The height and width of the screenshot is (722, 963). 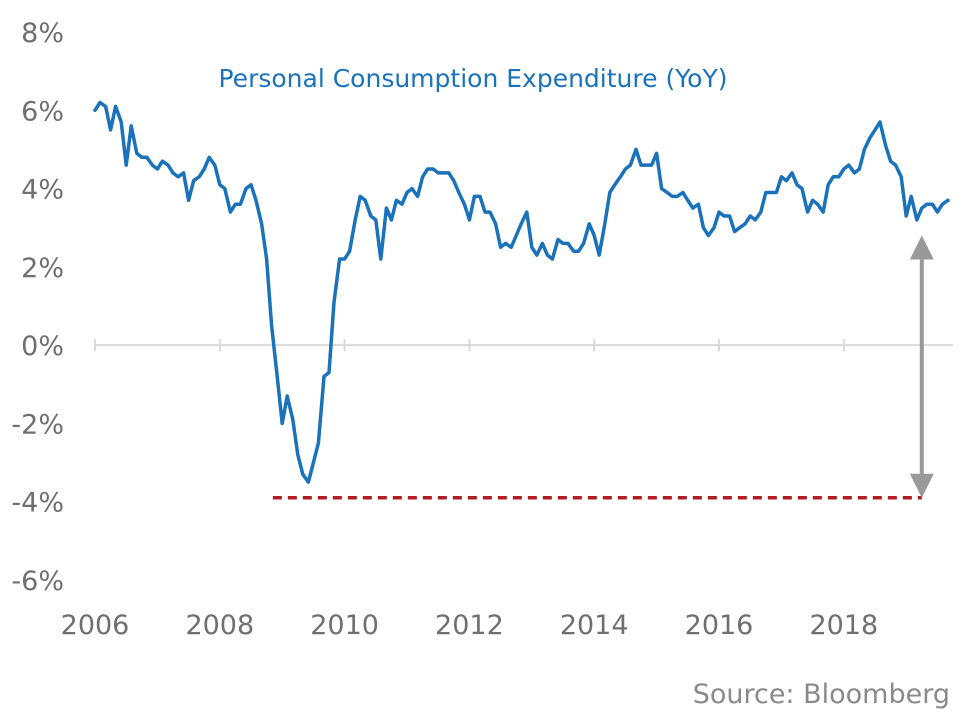 What do you see at coordinates (37, 307) in the screenshot?
I see `y-axis-tick-labels: 8% 6% 4% 2% 0% -2% -4% -6%` at bounding box center [37, 307].